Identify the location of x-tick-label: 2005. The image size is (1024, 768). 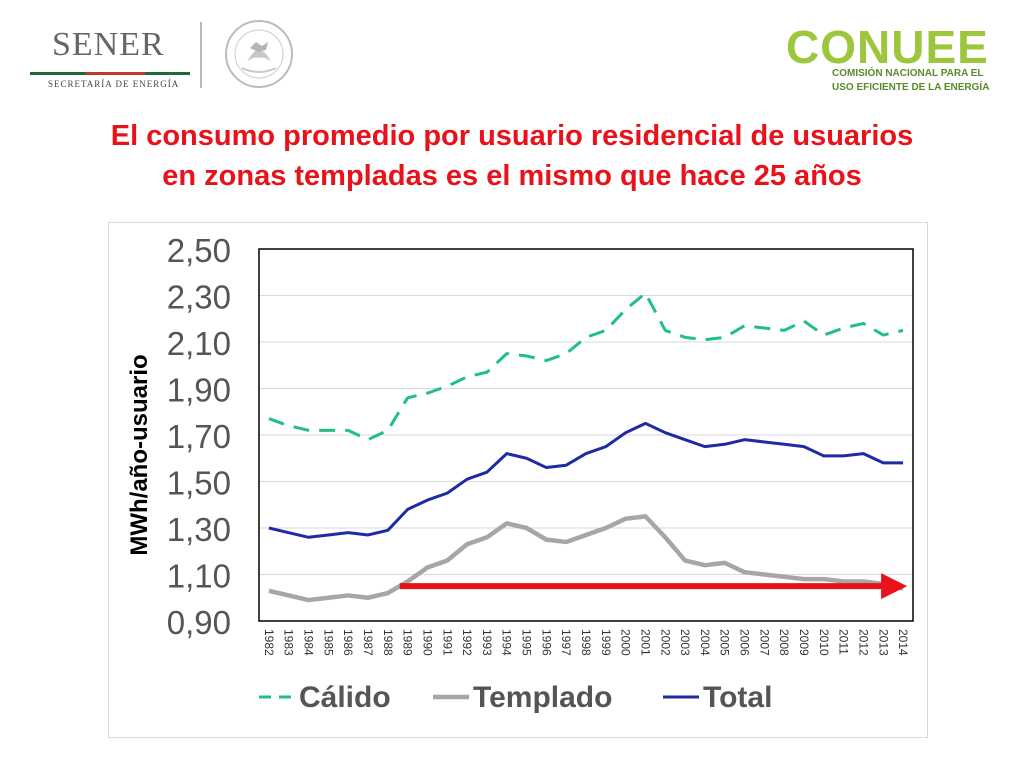
(725, 642).